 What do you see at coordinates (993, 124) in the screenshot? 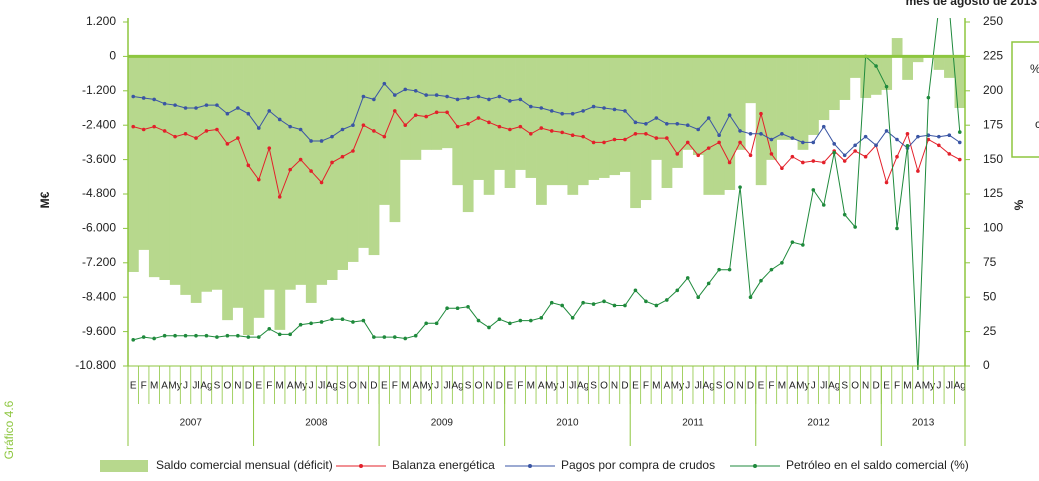
I see `y2-tick-label: 175` at bounding box center [993, 124].